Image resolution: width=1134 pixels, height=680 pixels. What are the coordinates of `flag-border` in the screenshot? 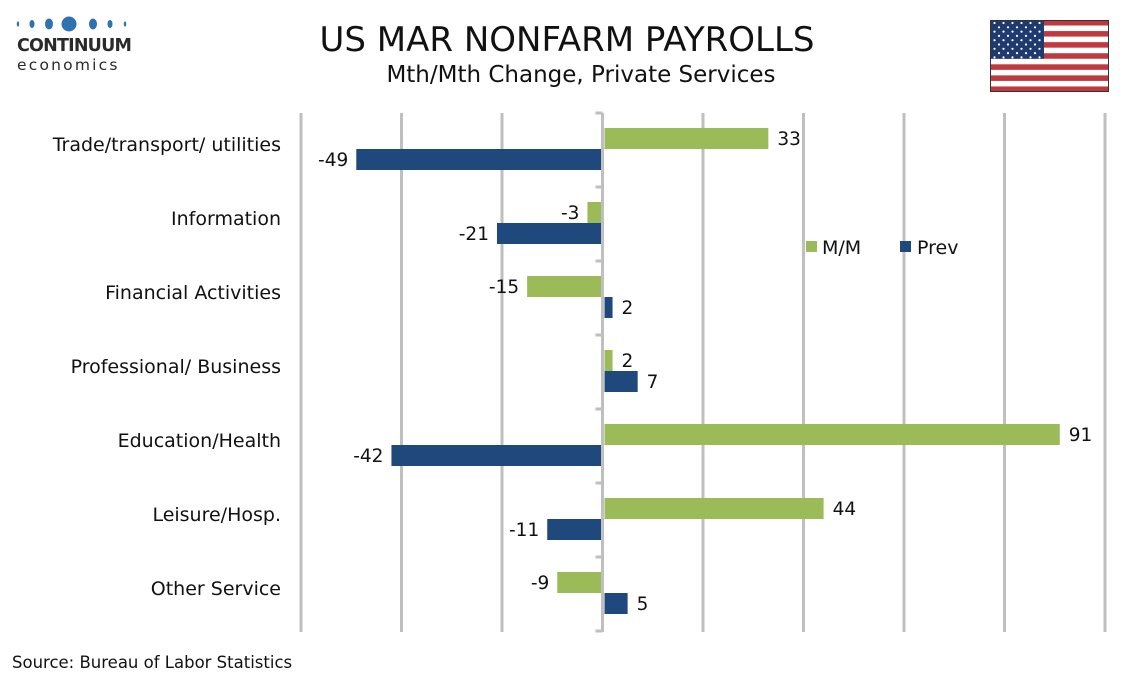 It's located at (1049, 56).